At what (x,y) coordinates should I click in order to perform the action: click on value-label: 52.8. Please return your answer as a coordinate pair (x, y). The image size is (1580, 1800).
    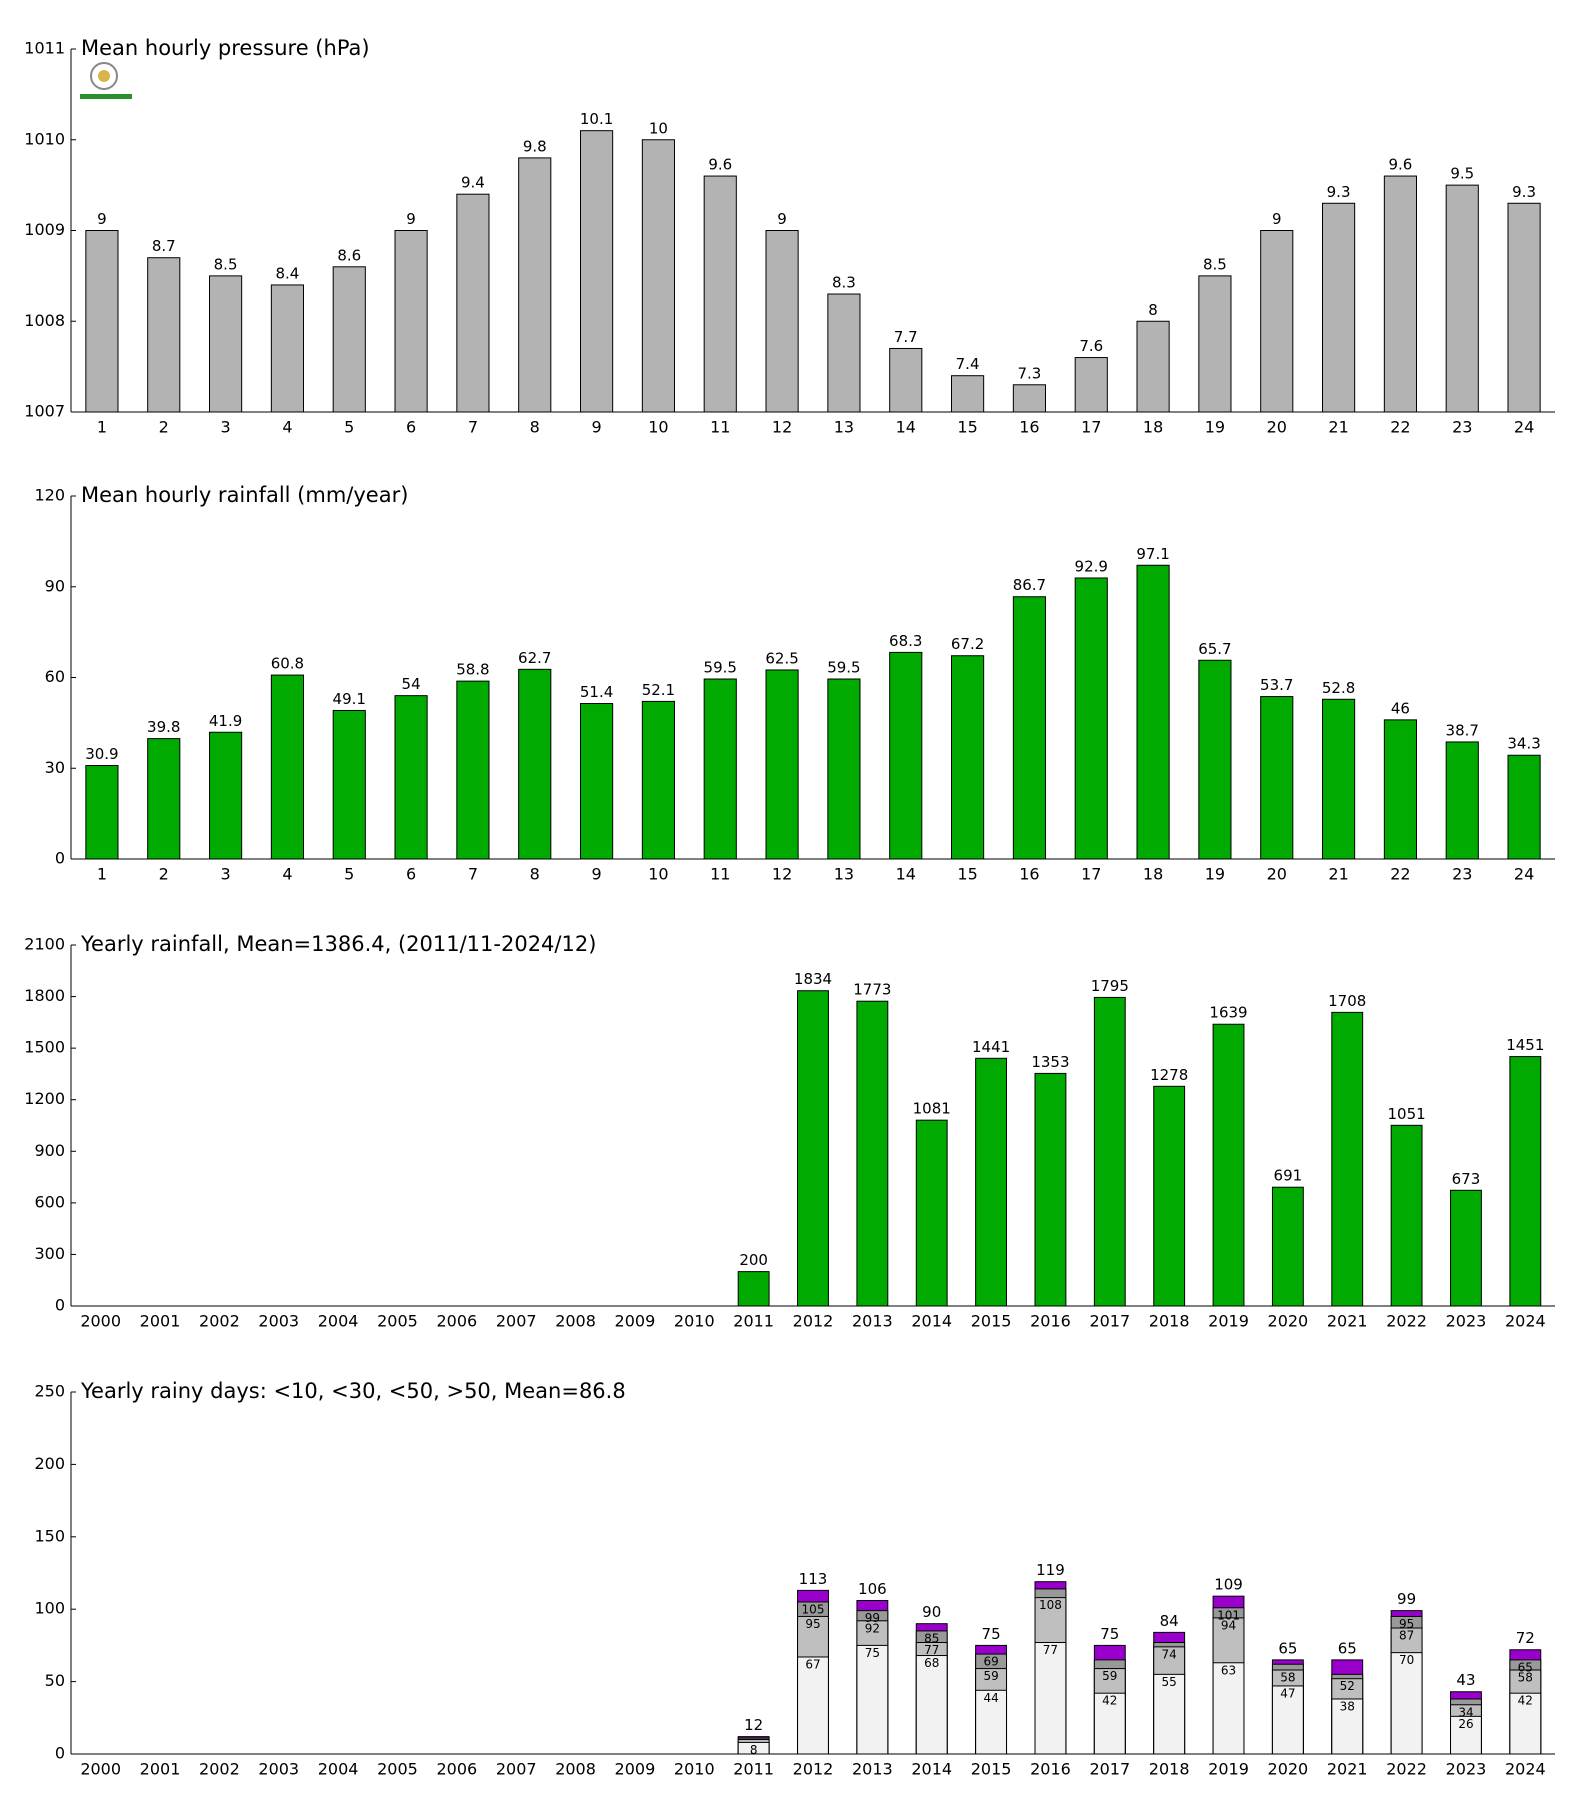
    Looking at the image, I should click on (1338, 688).